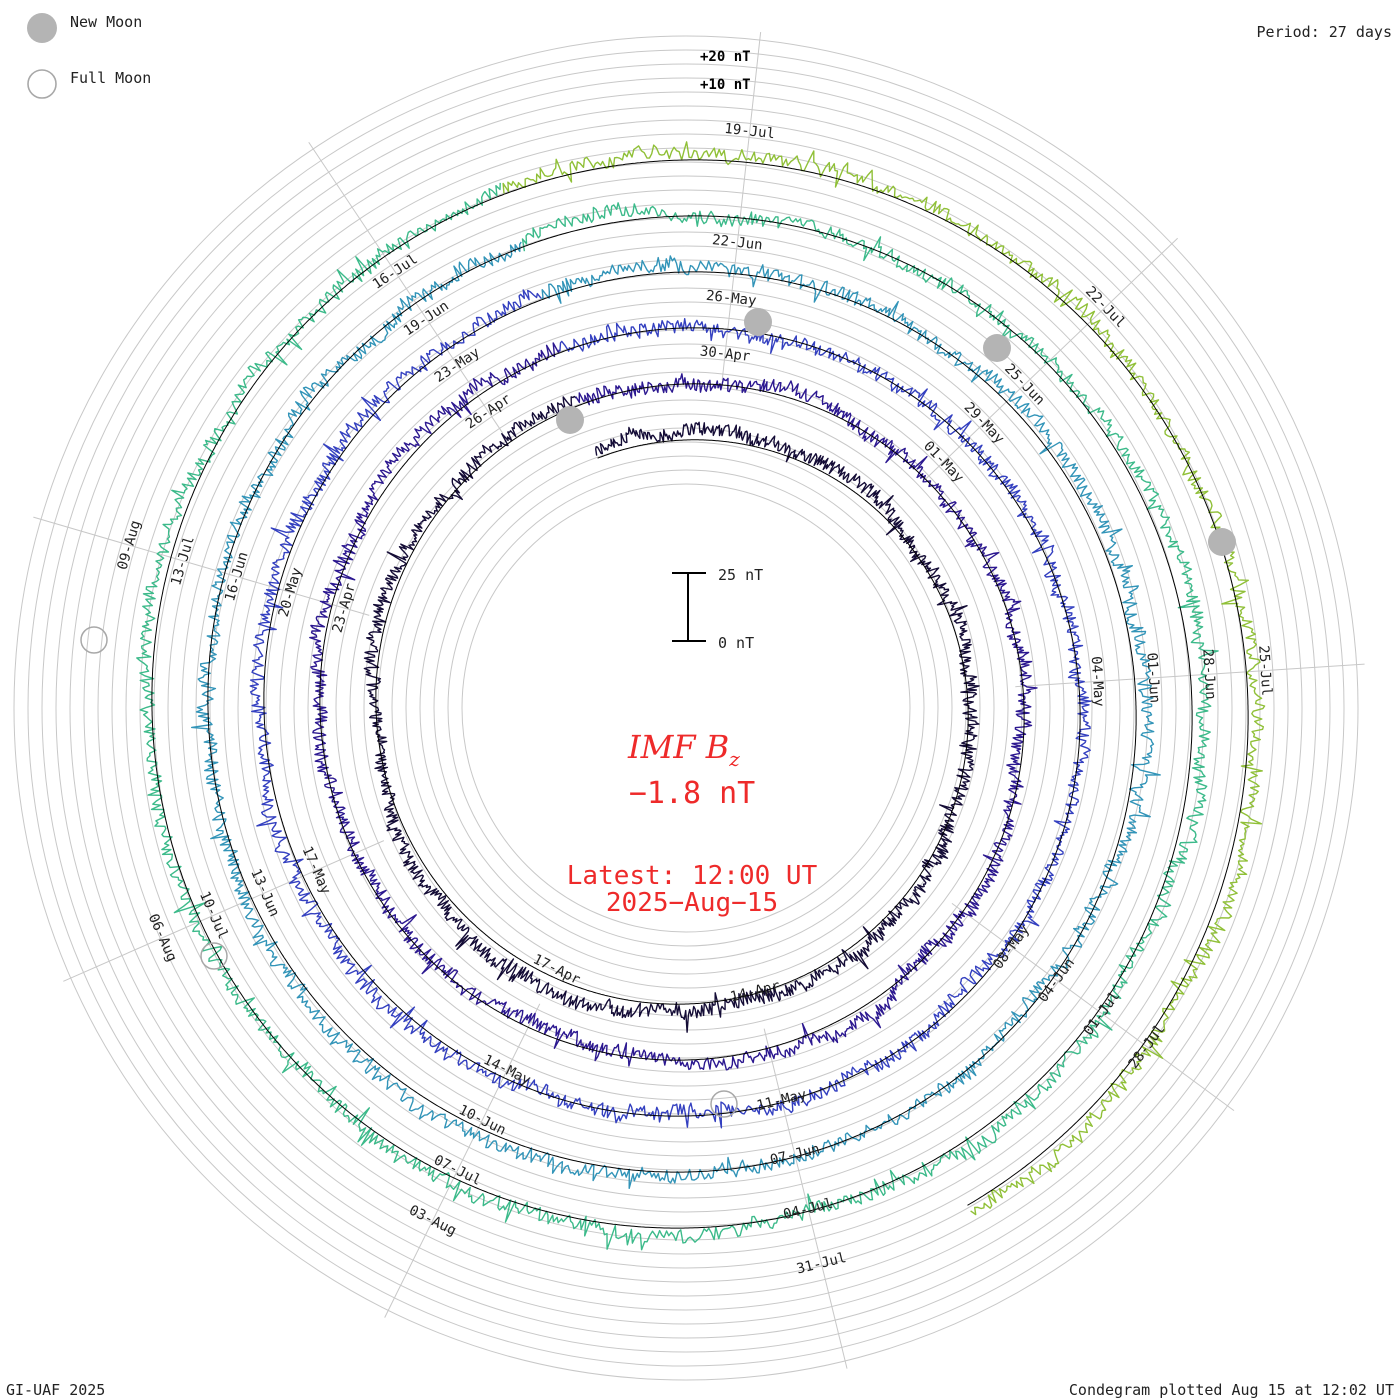  Describe the element at coordinates (42, 84) in the screenshot. I see `full-moon-icon` at that location.